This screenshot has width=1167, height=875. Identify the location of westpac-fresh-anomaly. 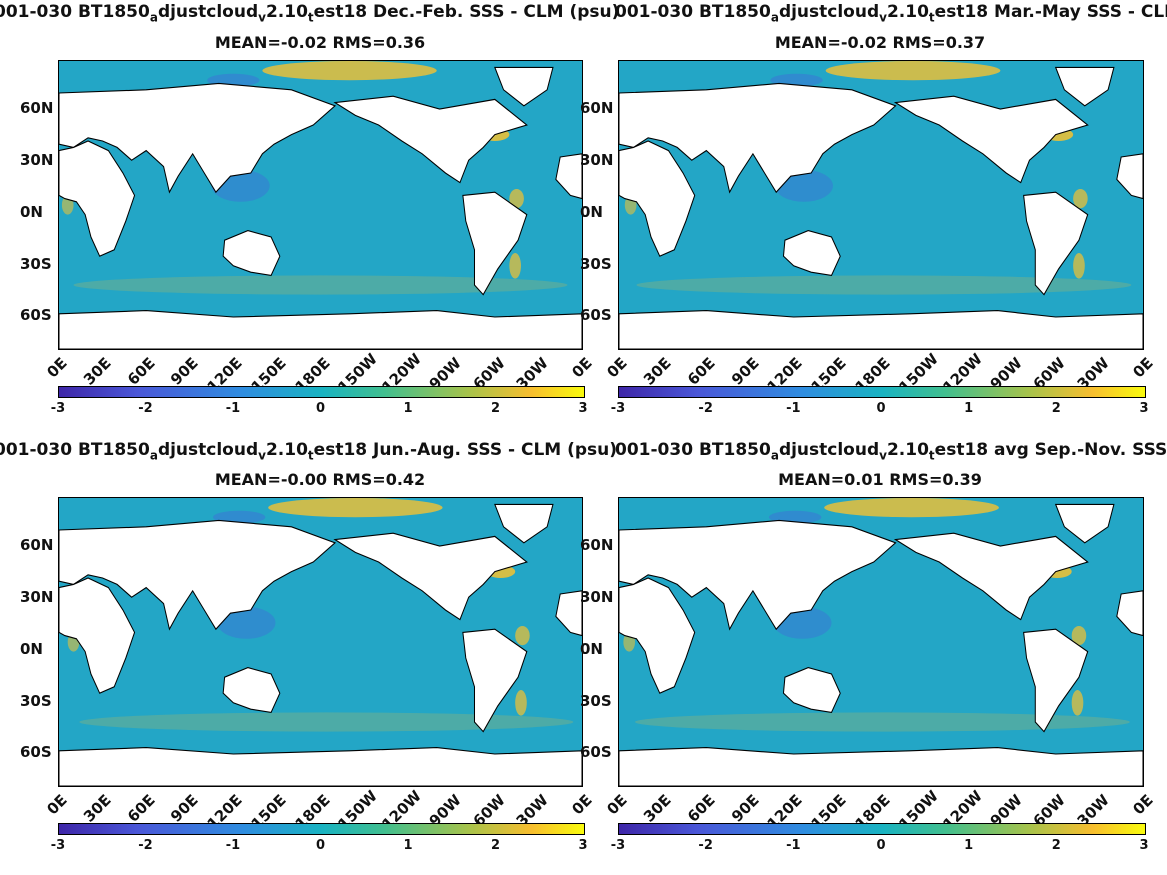
(246, 622).